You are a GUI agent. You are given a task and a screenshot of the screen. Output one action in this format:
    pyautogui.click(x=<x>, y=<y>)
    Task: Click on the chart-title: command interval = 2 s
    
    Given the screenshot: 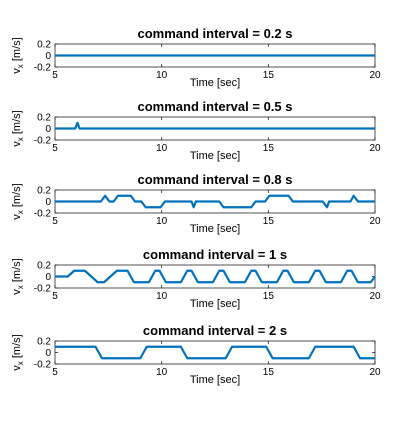 What is the action you would take?
    pyautogui.click(x=215, y=330)
    